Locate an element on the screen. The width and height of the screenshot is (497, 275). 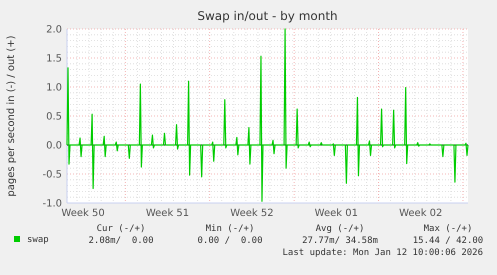
x-tick-label: Week 50 is located at coordinates (83, 213).